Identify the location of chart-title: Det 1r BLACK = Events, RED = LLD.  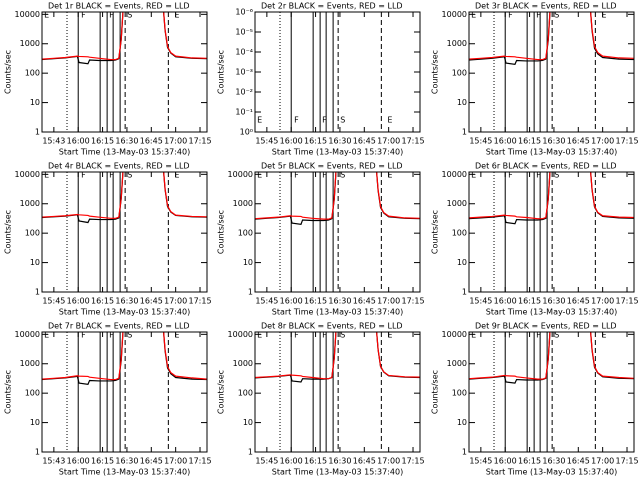
(119, 6).